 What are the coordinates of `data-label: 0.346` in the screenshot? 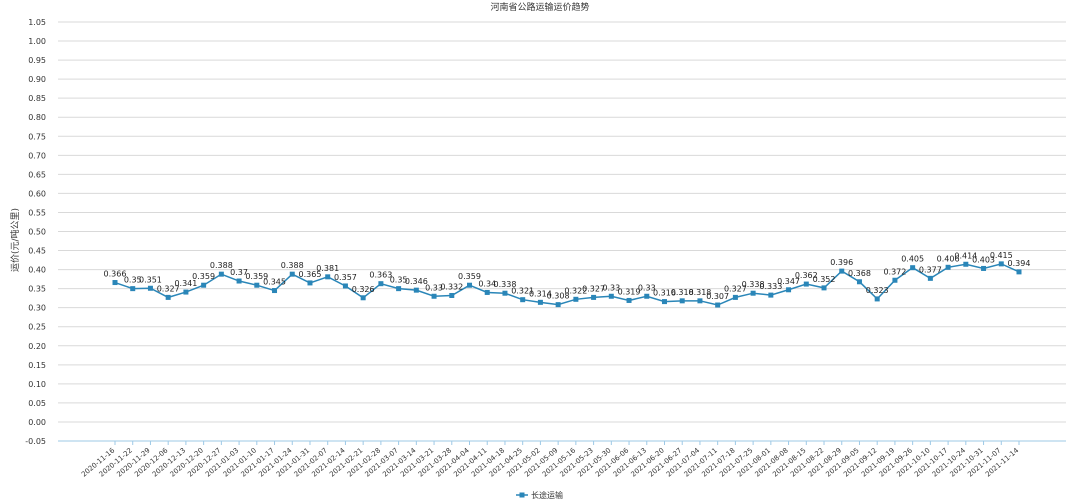 It's located at (416, 281).